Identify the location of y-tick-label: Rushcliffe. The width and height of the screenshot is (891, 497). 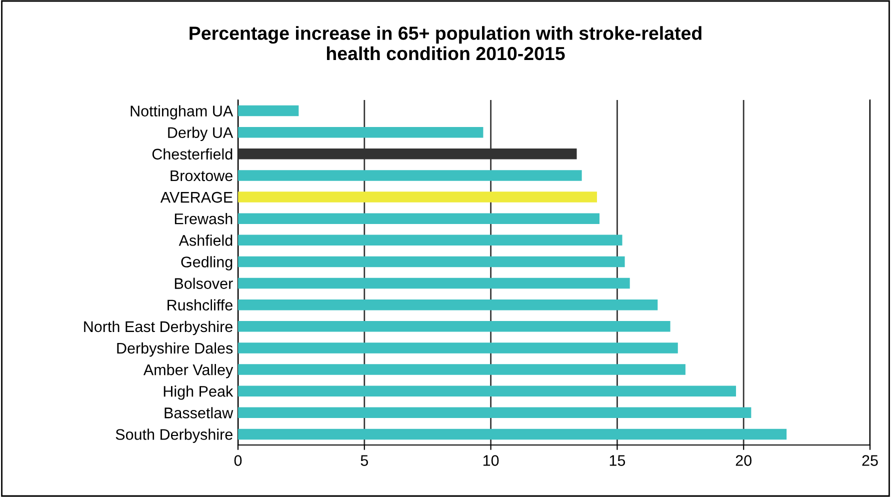
(200, 305).